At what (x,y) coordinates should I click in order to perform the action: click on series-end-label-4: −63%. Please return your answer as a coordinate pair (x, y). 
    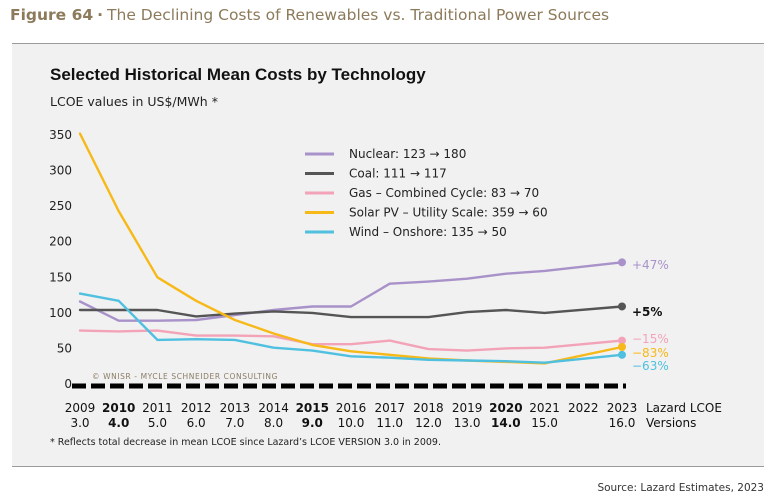
    Looking at the image, I should click on (650, 366).